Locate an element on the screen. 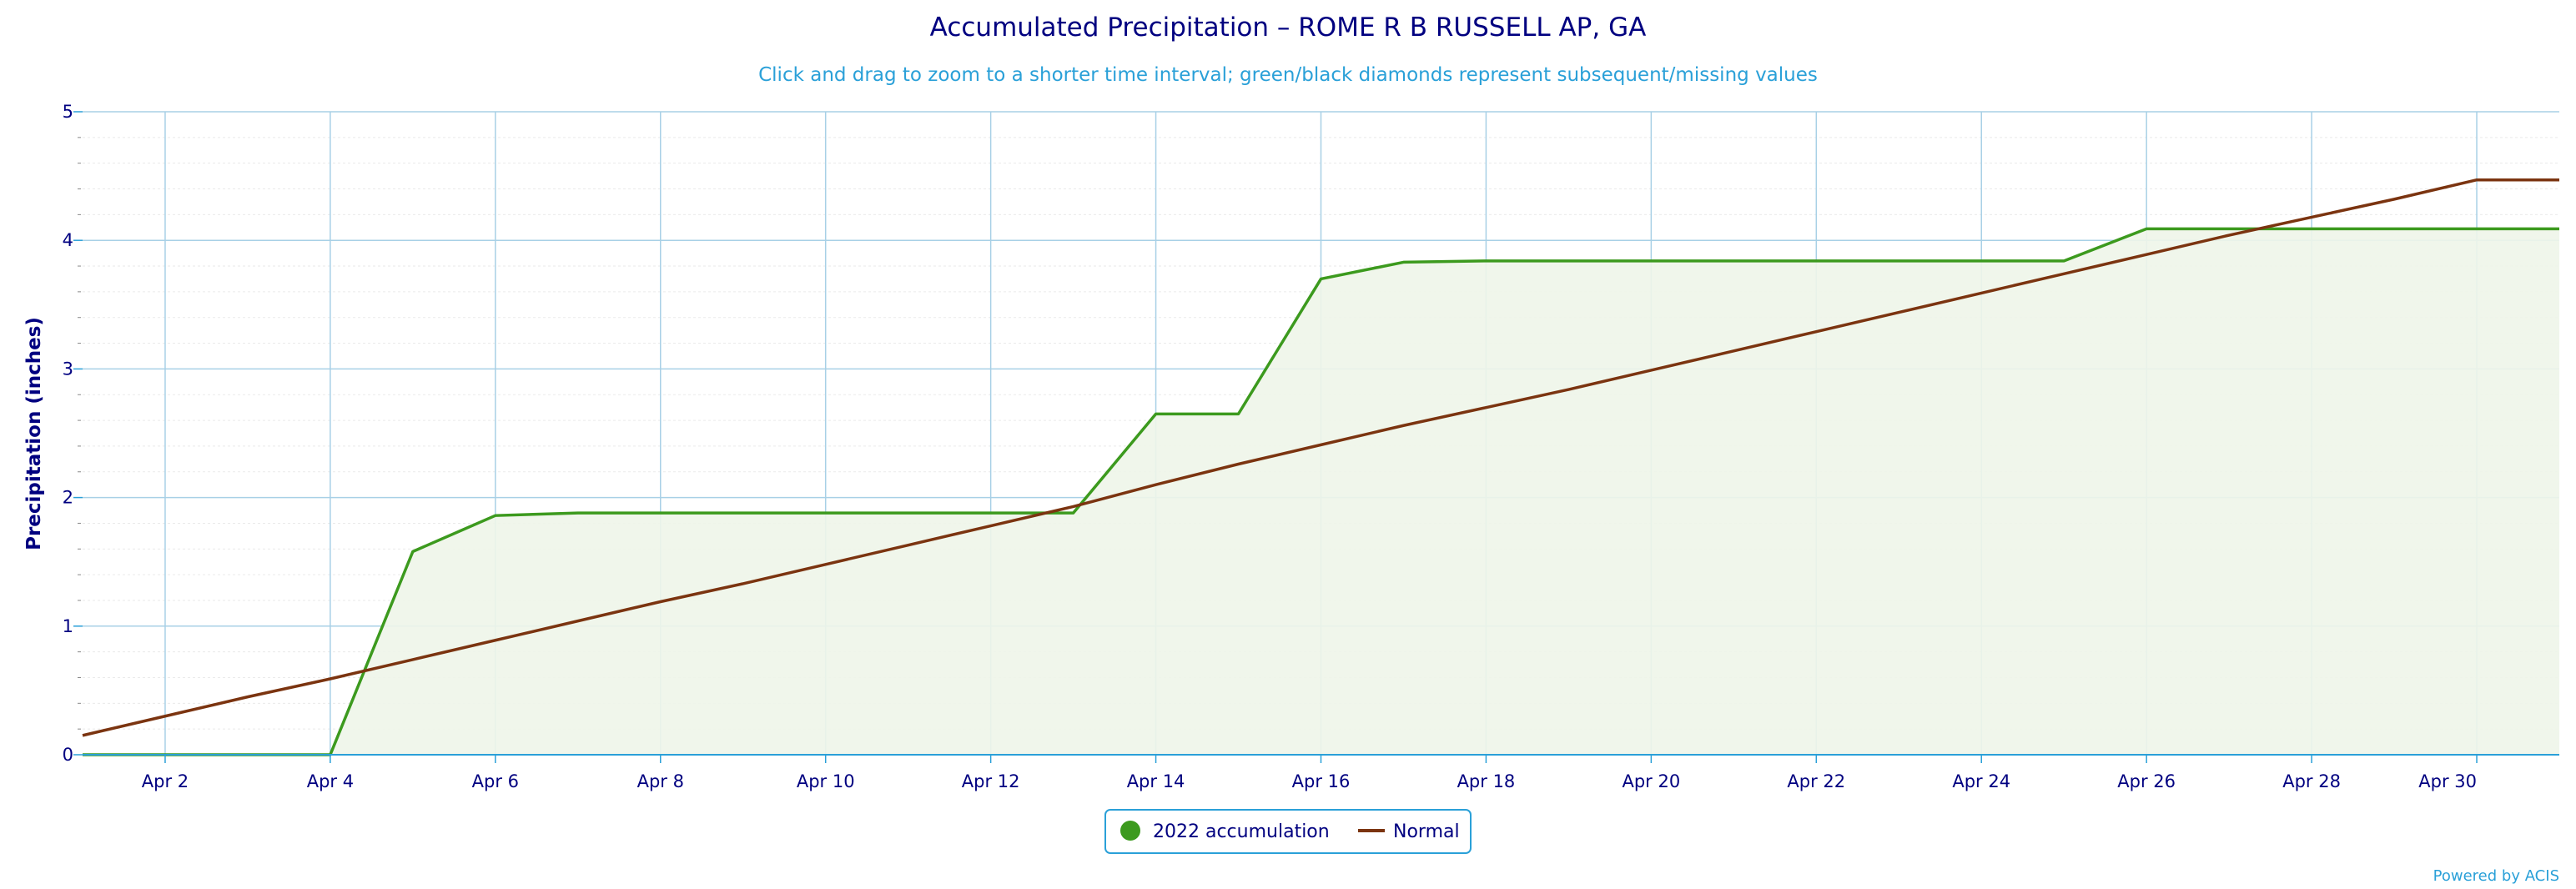 This screenshot has width=2576, height=889. x-tick-label: Apr 24 is located at coordinates (1981, 781).